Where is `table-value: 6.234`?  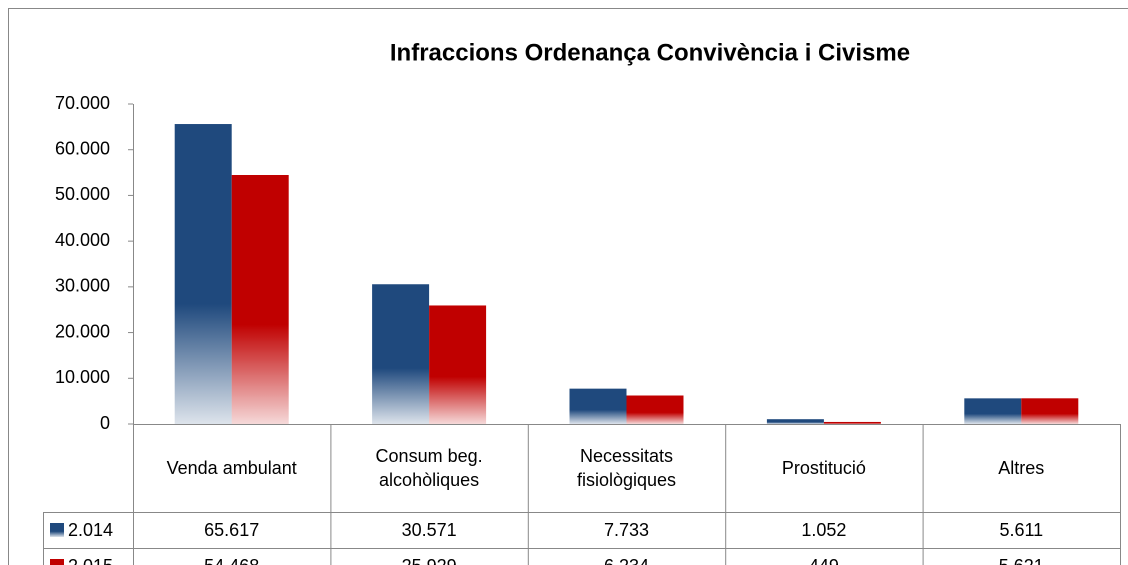
table-value: 6.234 is located at coordinates (626, 560).